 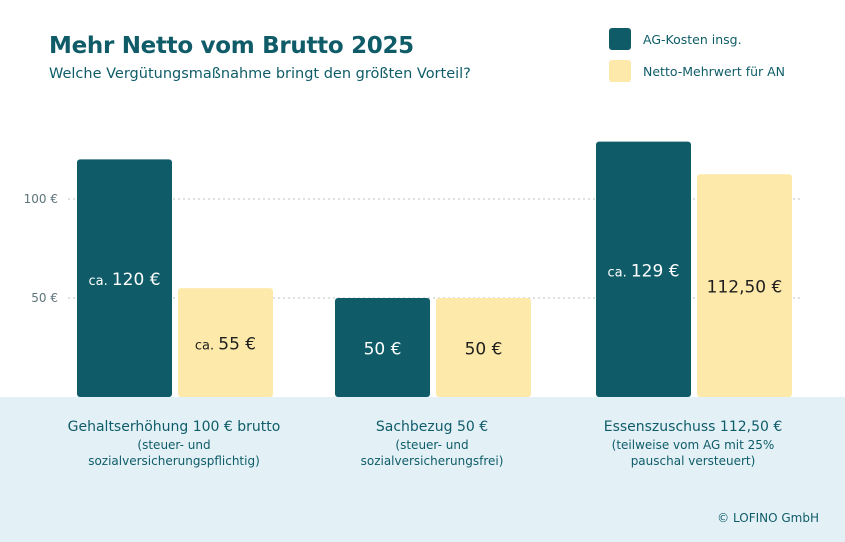 I want to click on category-label: Essenszuschuss 112,50 €, so click(x=693, y=427).